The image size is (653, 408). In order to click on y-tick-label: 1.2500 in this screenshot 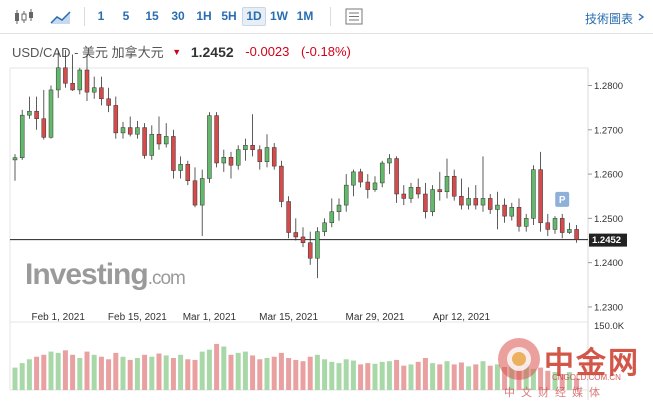, I will do `click(608, 219)`.